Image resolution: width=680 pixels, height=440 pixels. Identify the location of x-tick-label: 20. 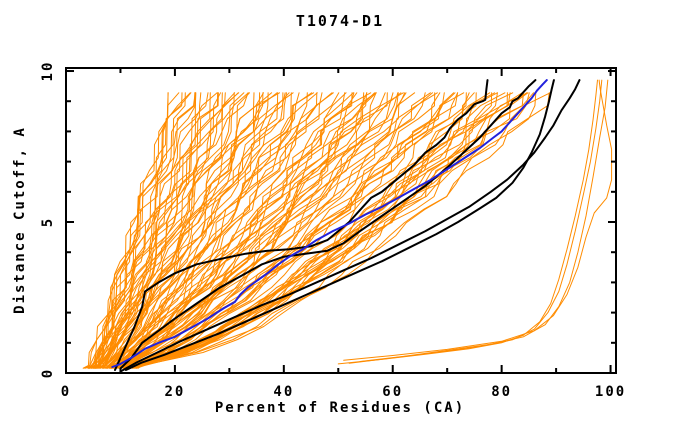
(174, 392).